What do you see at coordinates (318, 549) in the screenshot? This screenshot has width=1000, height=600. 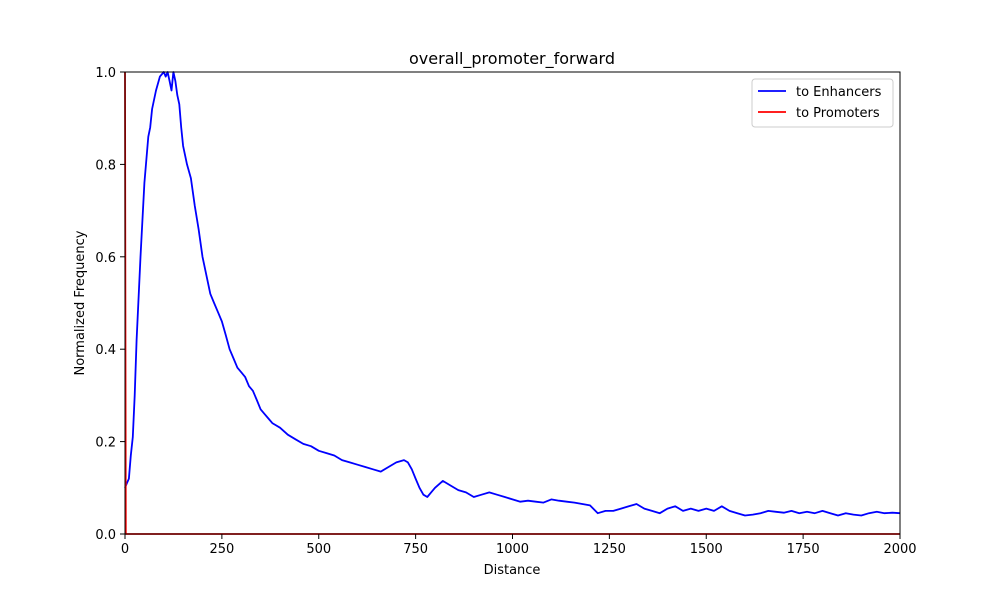 I see `x-tick-label: 500` at bounding box center [318, 549].